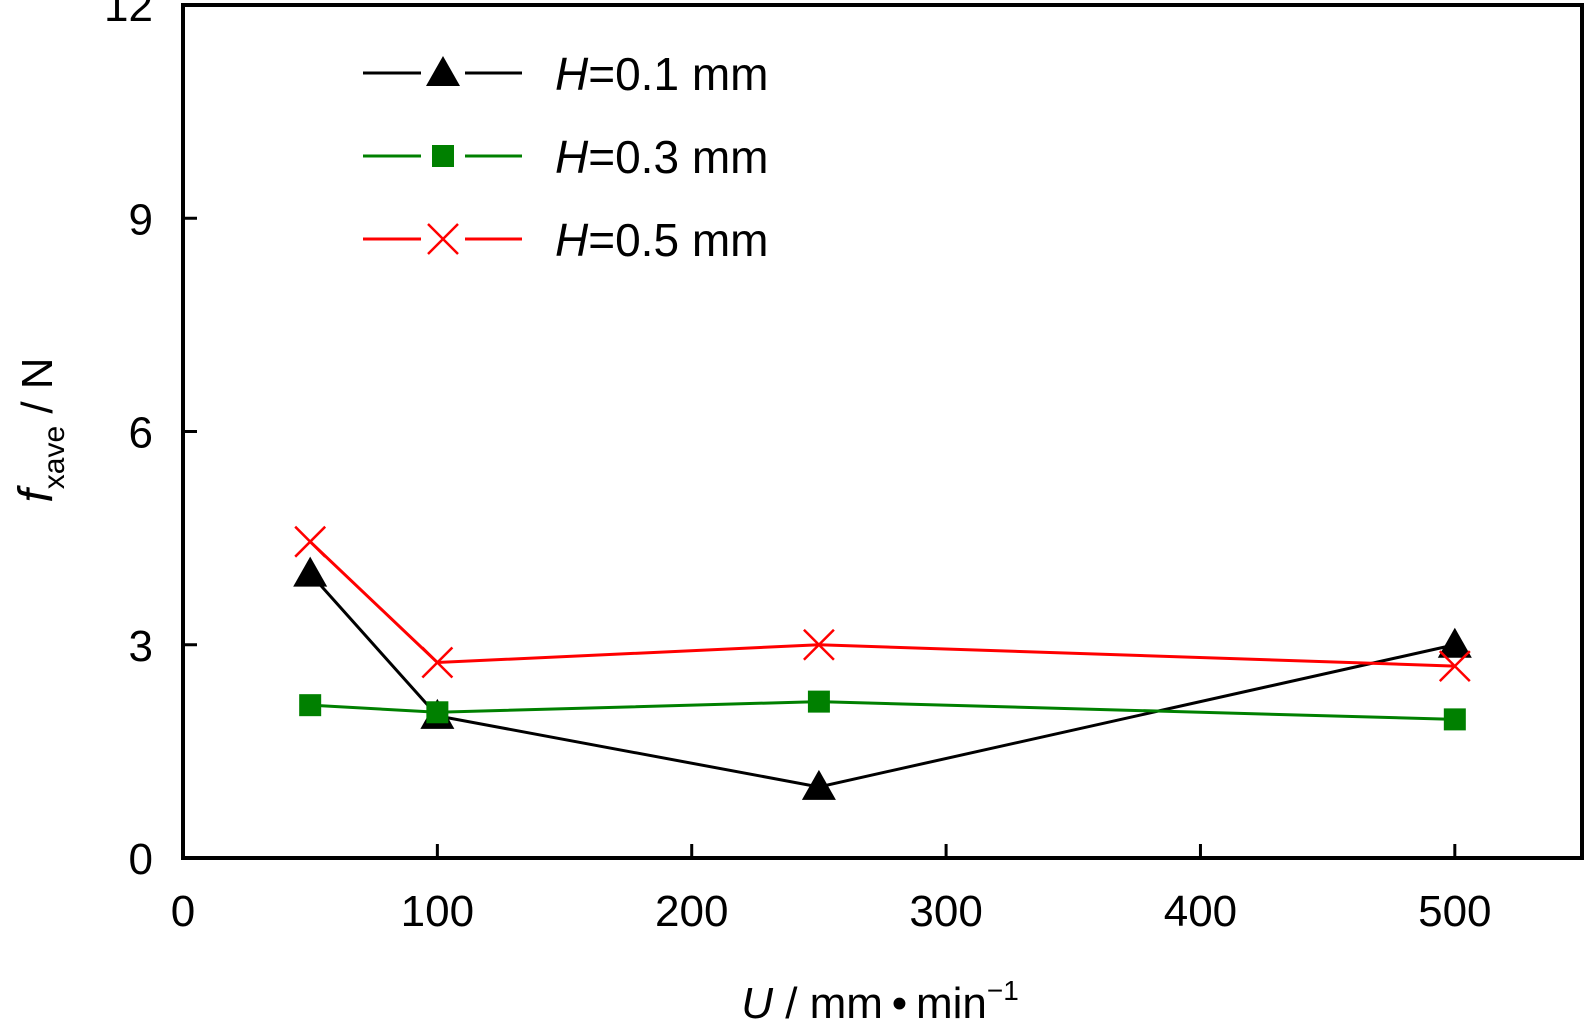 Image resolution: width=1589 pixels, height=1030 pixels. What do you see at coordinates (437, 911) in the screenshot?
I see `x-tick-label: 100` at bounding box center [437, 911].